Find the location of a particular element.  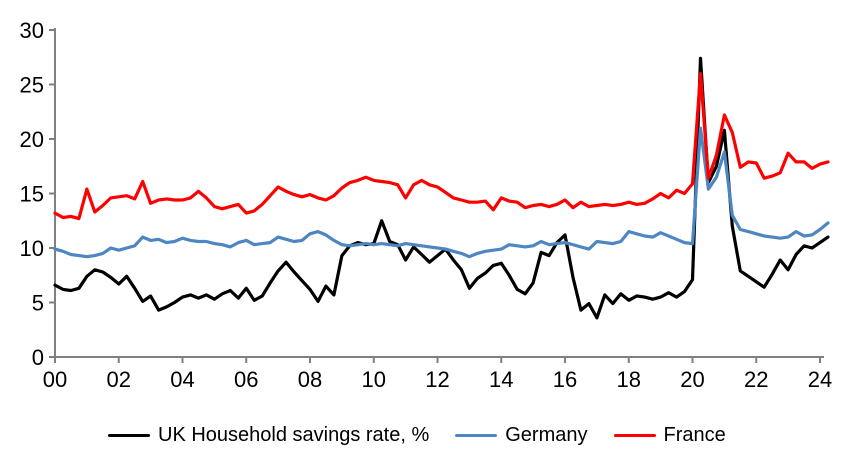

x-tick-label: 24 is located at coordinates (820, 379).